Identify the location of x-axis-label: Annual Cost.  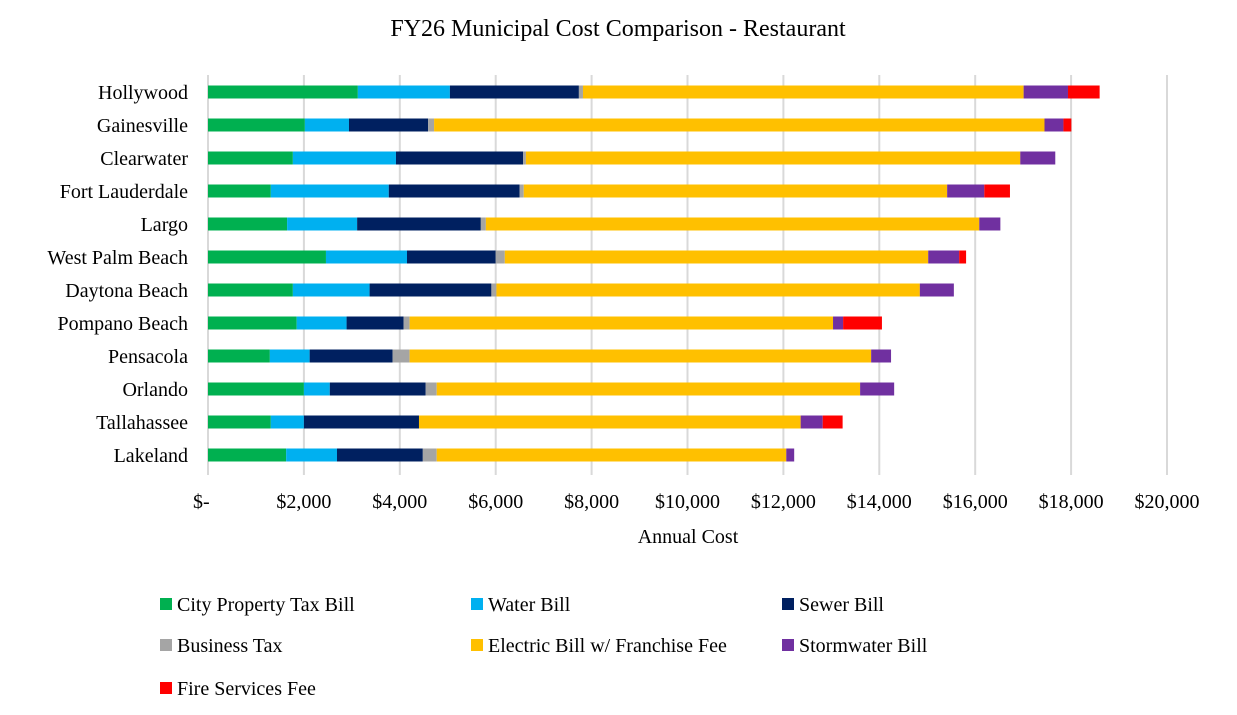
(688, 537).